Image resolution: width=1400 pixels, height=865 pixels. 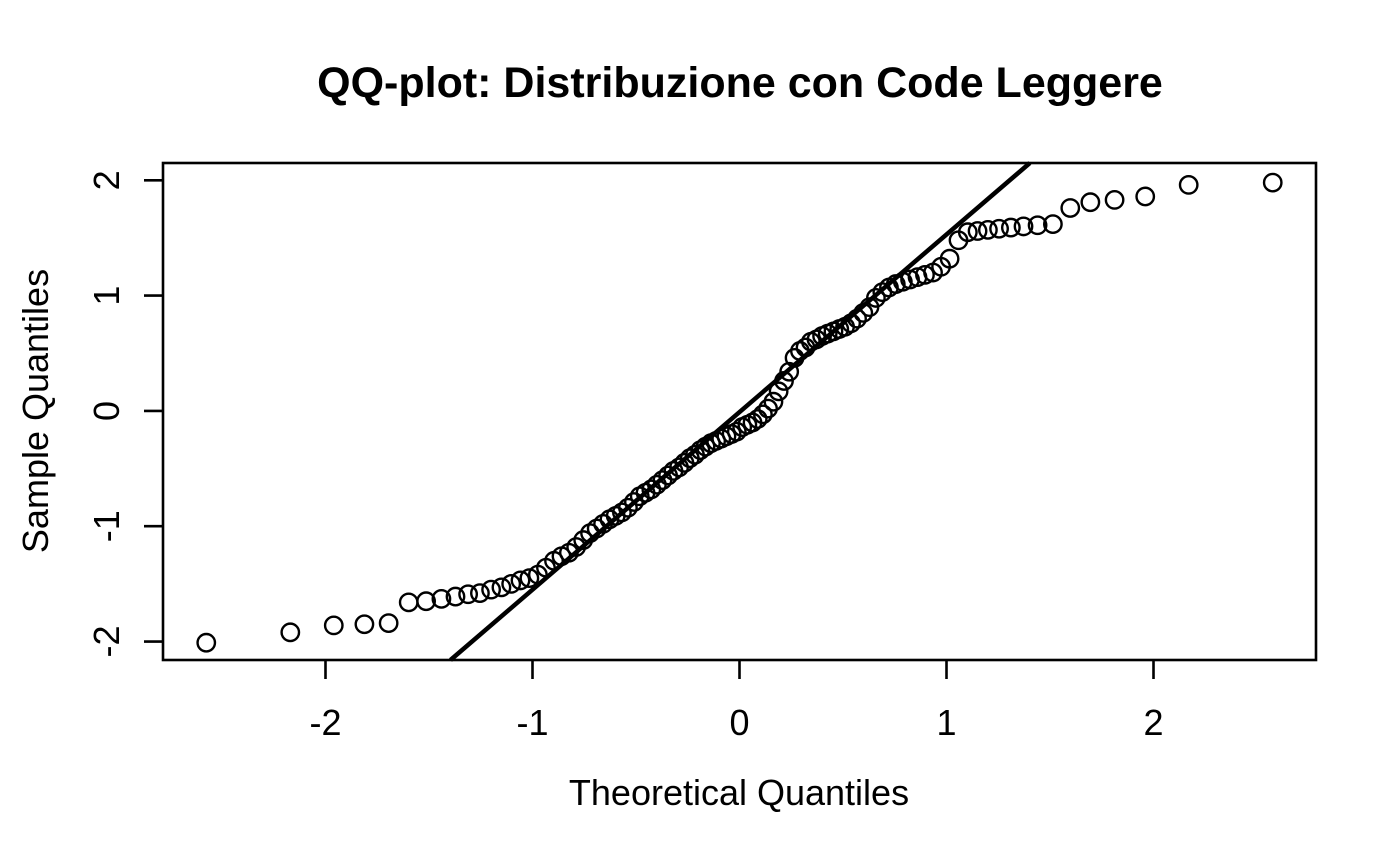 What do you see at coordinates (532, 722) in the screenshot?
I see `x-axis-tick-label: -1` at bounding box center [532, 722].